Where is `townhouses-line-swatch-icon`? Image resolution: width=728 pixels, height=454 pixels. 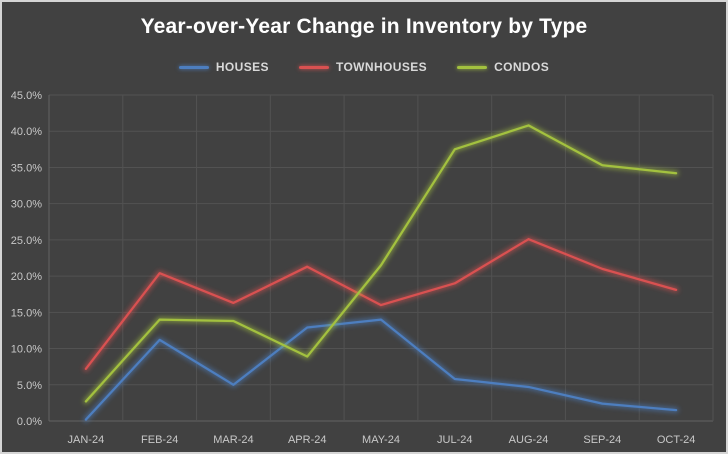 townhouses-line-swatch-icon is located at coordinates (313, 67).